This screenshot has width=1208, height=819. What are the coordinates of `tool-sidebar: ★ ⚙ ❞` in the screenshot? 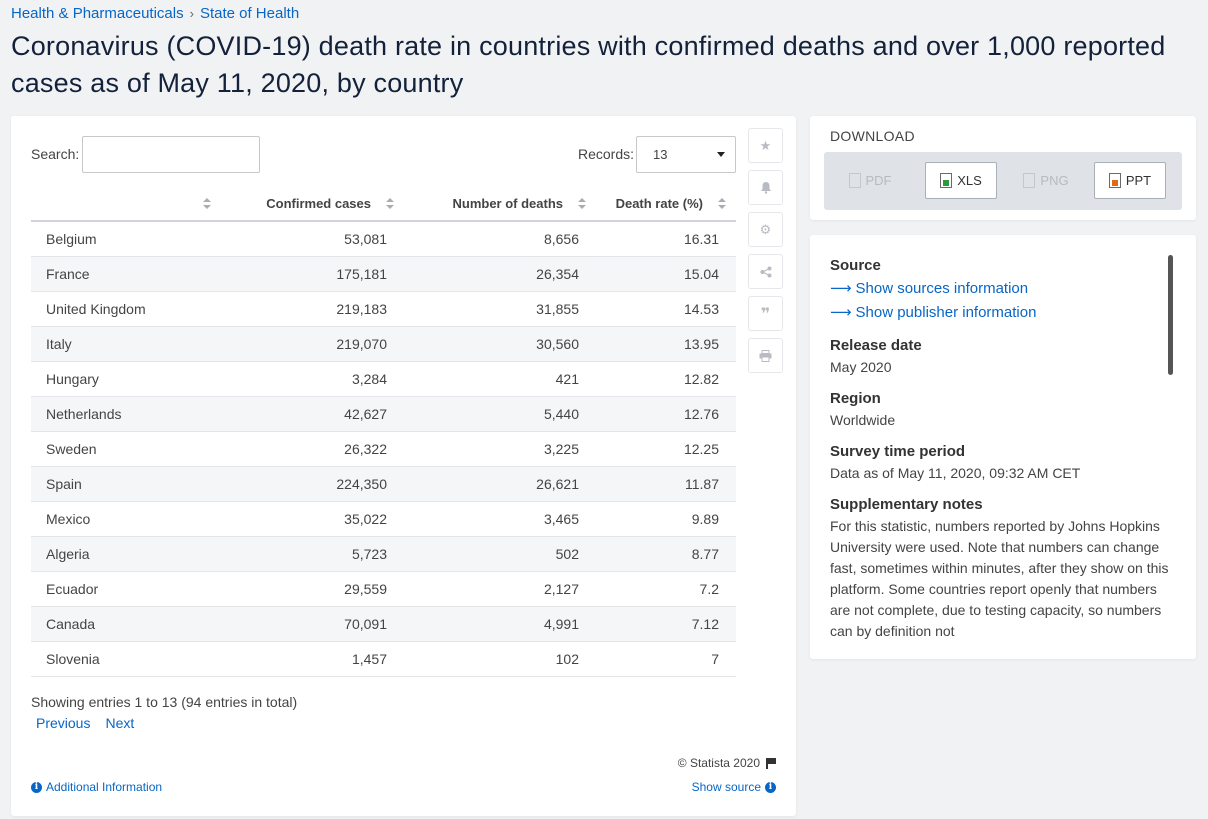 It's located at (765, 254).